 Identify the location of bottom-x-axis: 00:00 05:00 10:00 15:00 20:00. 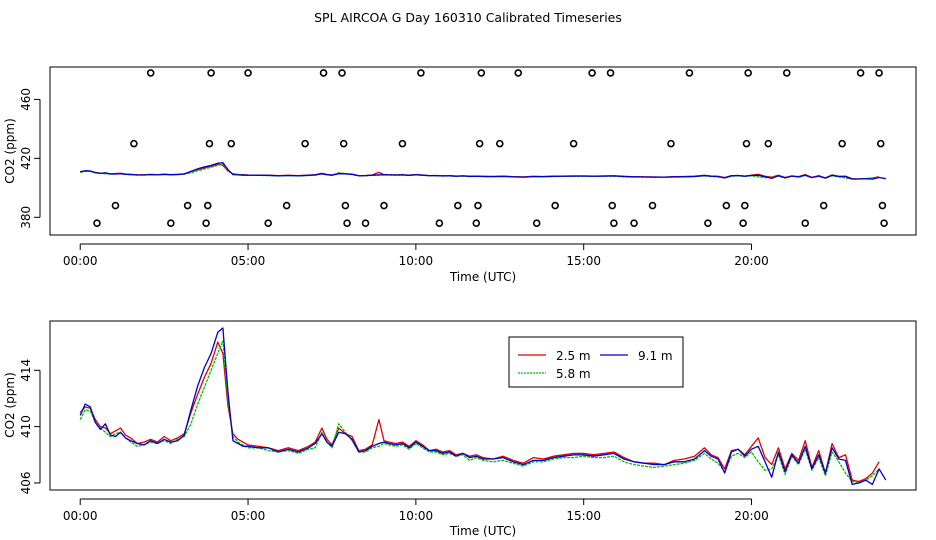
(416, 510).